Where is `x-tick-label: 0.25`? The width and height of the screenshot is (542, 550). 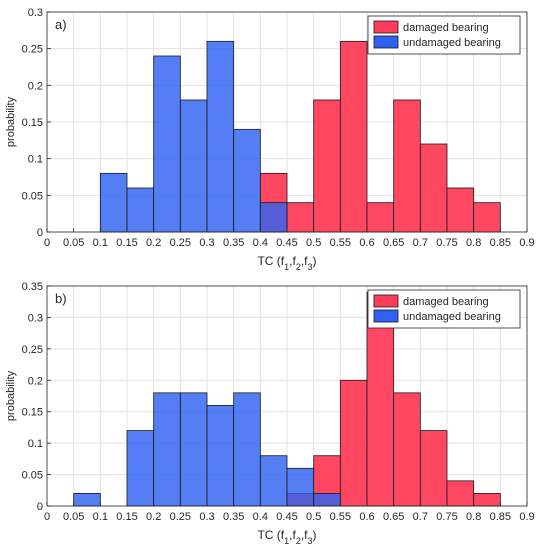 x-tick-label: 0.25 is located at coordinates (180, 243).